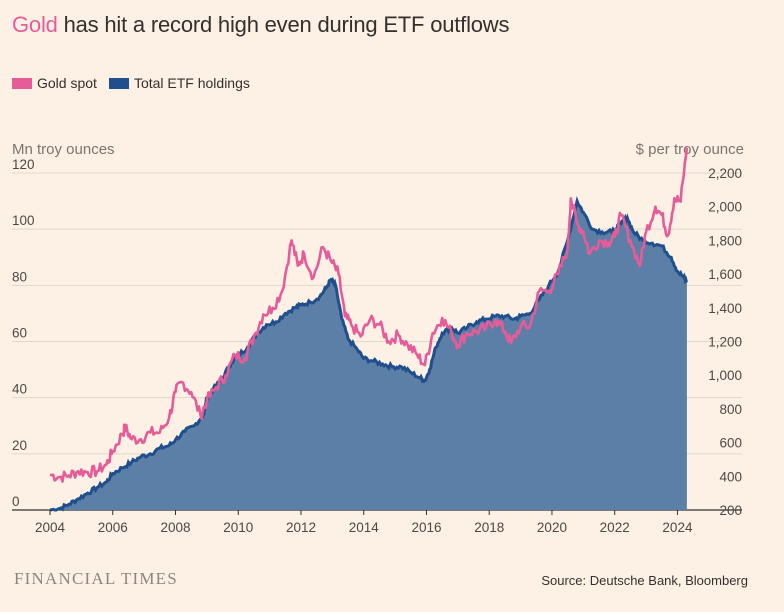 The height and width of the screenshot is (612, 784). Describe the element at coordinates (118, 83) in the screenshot. I see `legend-swatch-etf-holdings` at that location.